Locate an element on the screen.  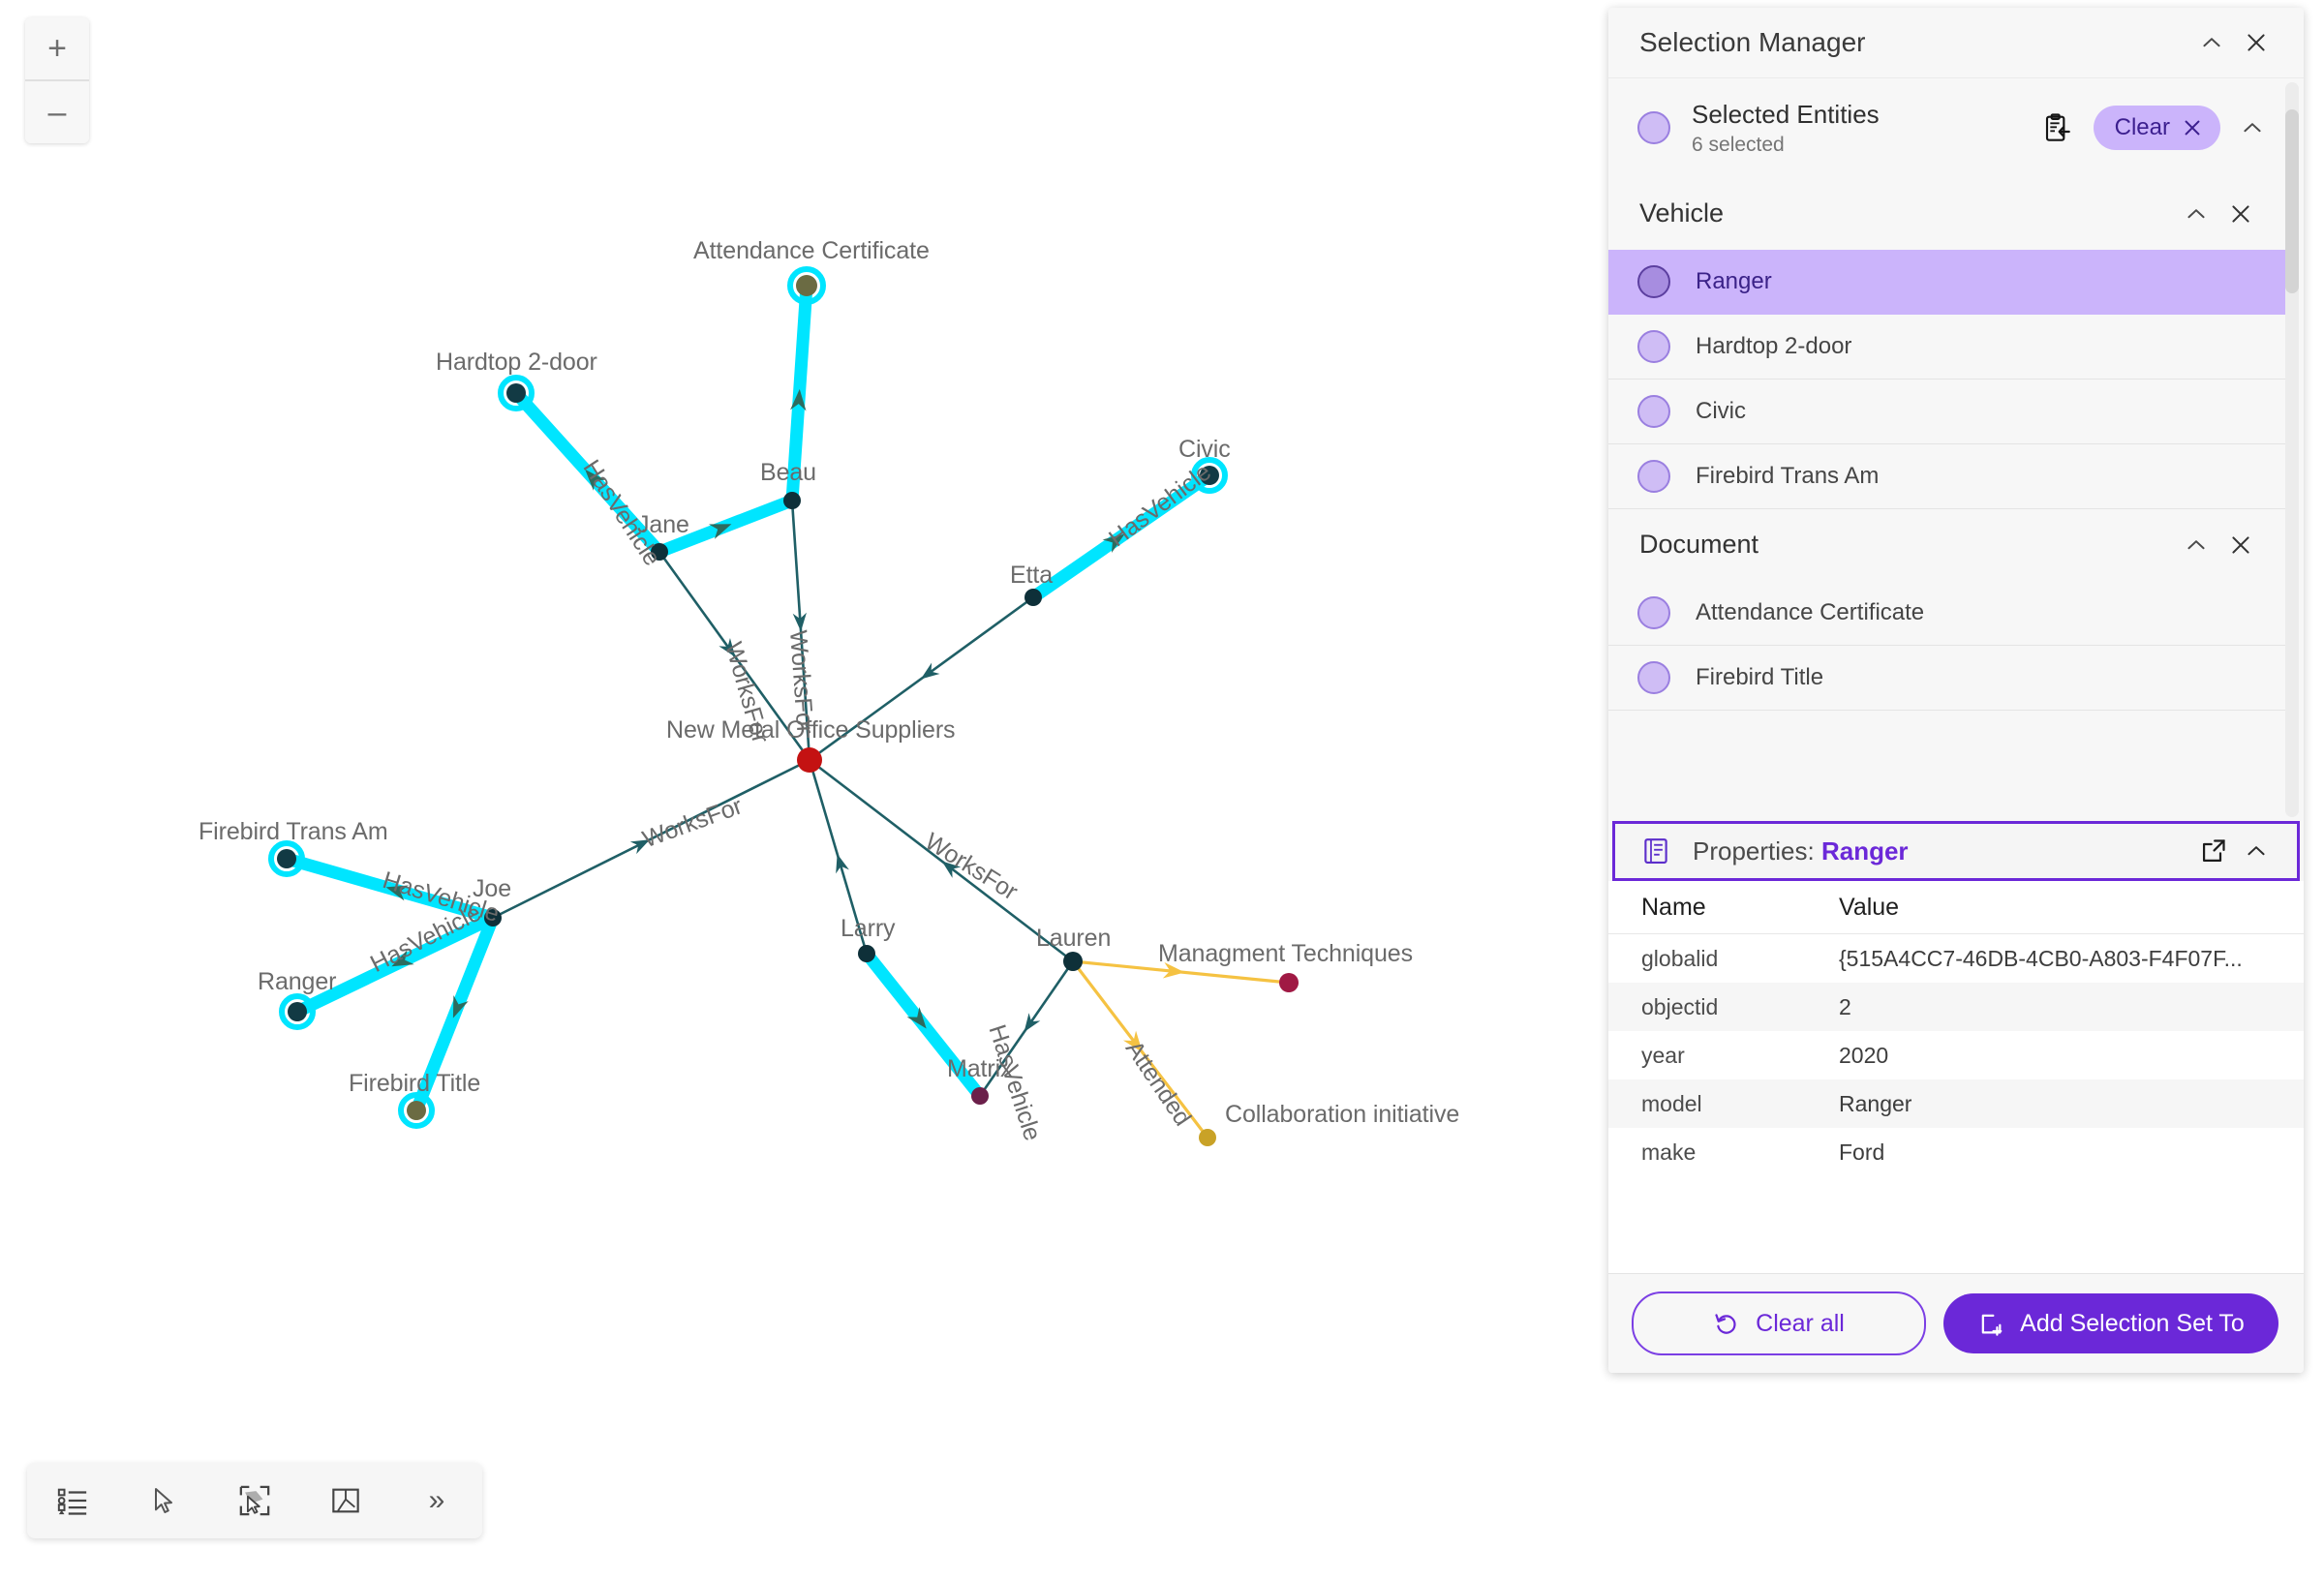
property-value: 2 is located at coordinates (1845, 1006).